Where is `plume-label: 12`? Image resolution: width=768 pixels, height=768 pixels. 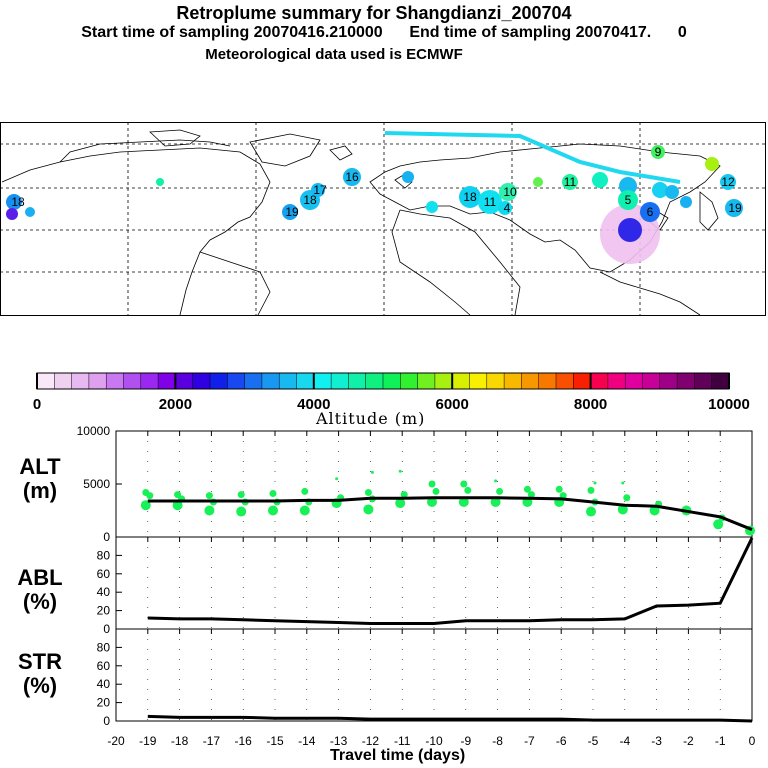
plume-label: 12 is located at coordinates (728, 182).